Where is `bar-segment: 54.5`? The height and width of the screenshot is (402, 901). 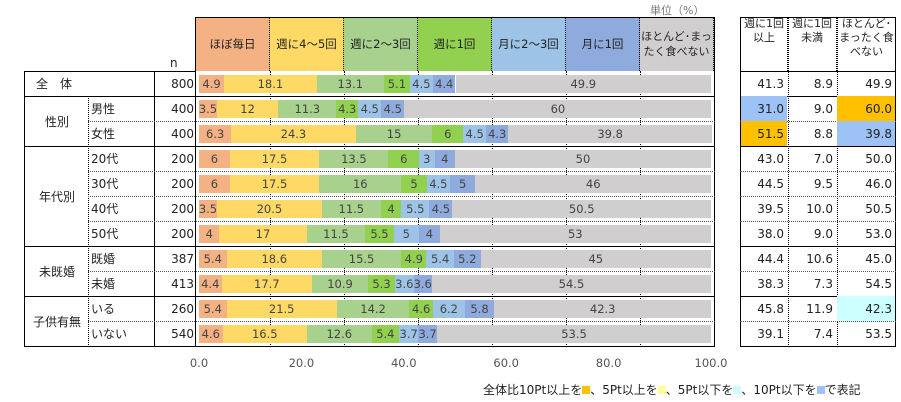
bar-segment: 54.5 is located at coordinates (571, 284).